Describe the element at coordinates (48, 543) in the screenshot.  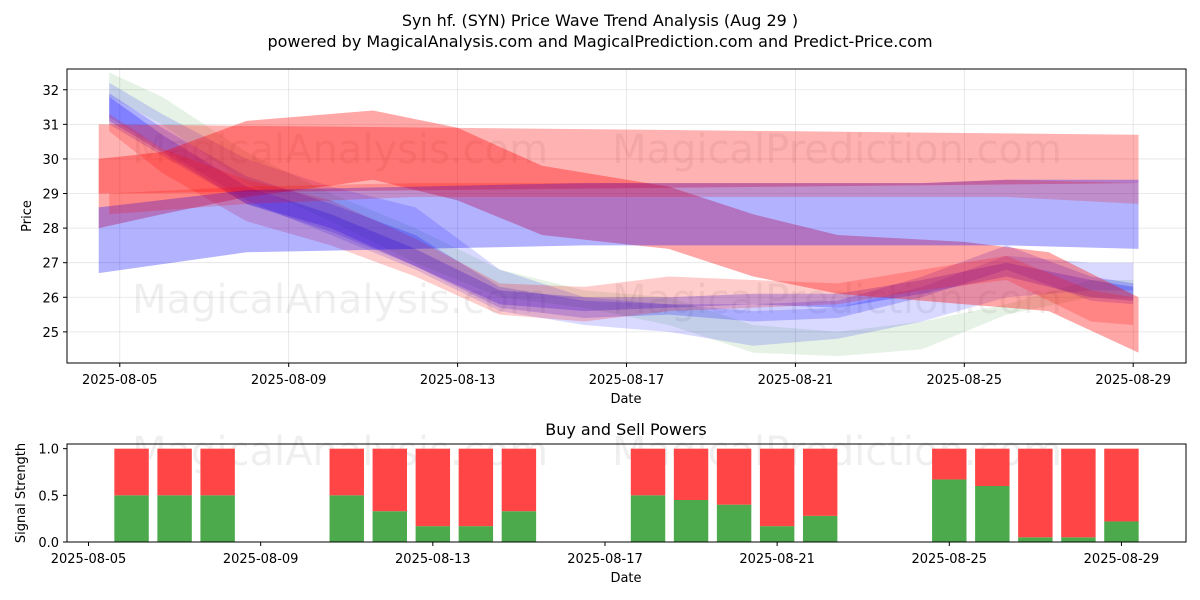
I see `signal-y-tick-label: 0.0` at that location.